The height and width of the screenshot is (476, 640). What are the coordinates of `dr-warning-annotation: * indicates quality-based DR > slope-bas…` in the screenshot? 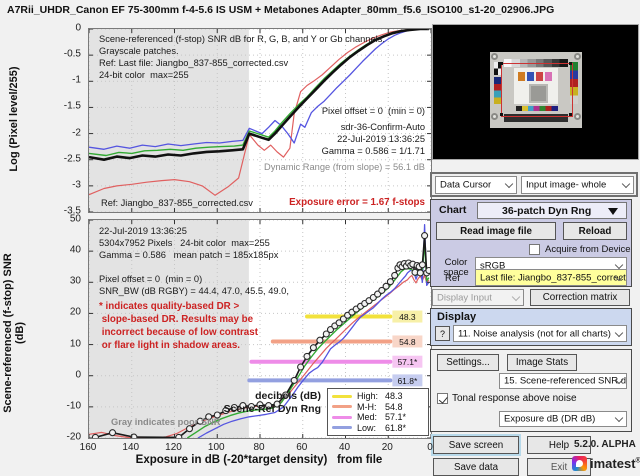 It's located at (178, 326).